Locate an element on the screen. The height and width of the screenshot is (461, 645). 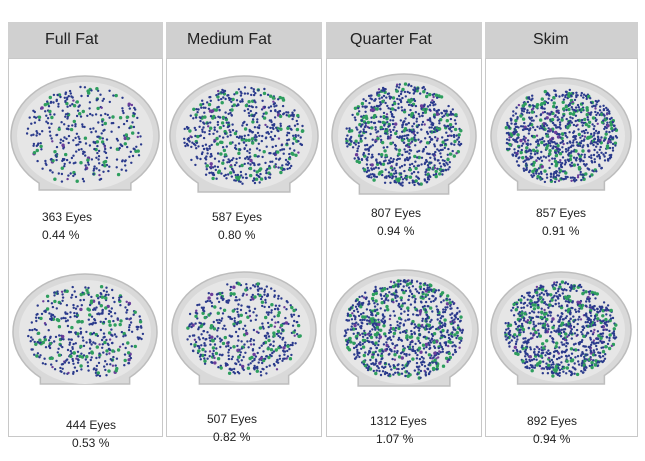
cheese-sample-top: 857 Eyes 0.91 % is located at coordinates (561, 156).